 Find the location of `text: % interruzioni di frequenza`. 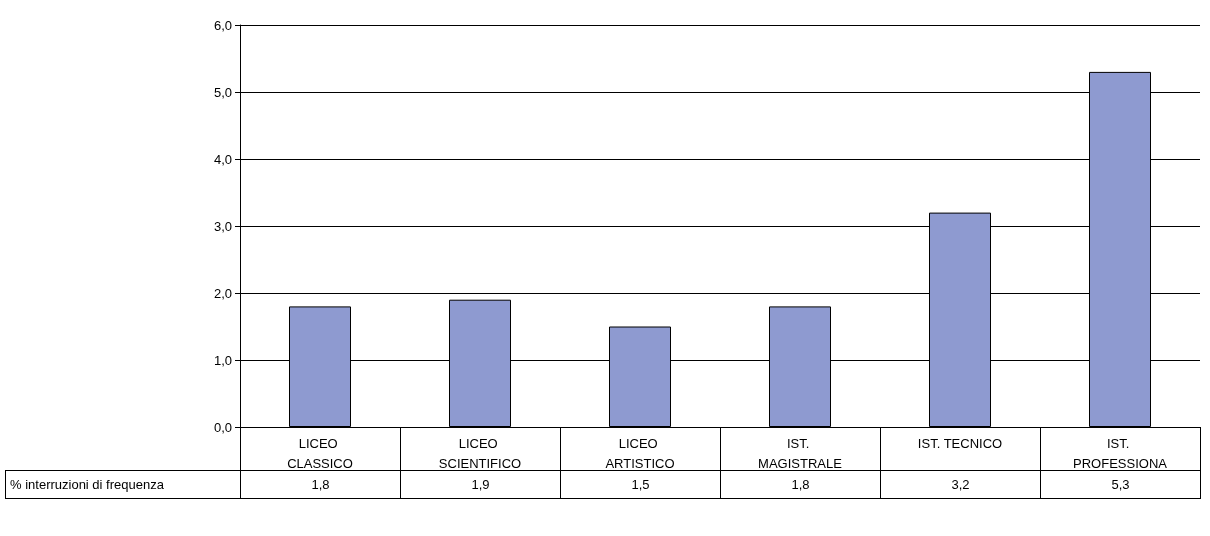

text: % interruzioni di frequenza is located at coordinates (123, 484).